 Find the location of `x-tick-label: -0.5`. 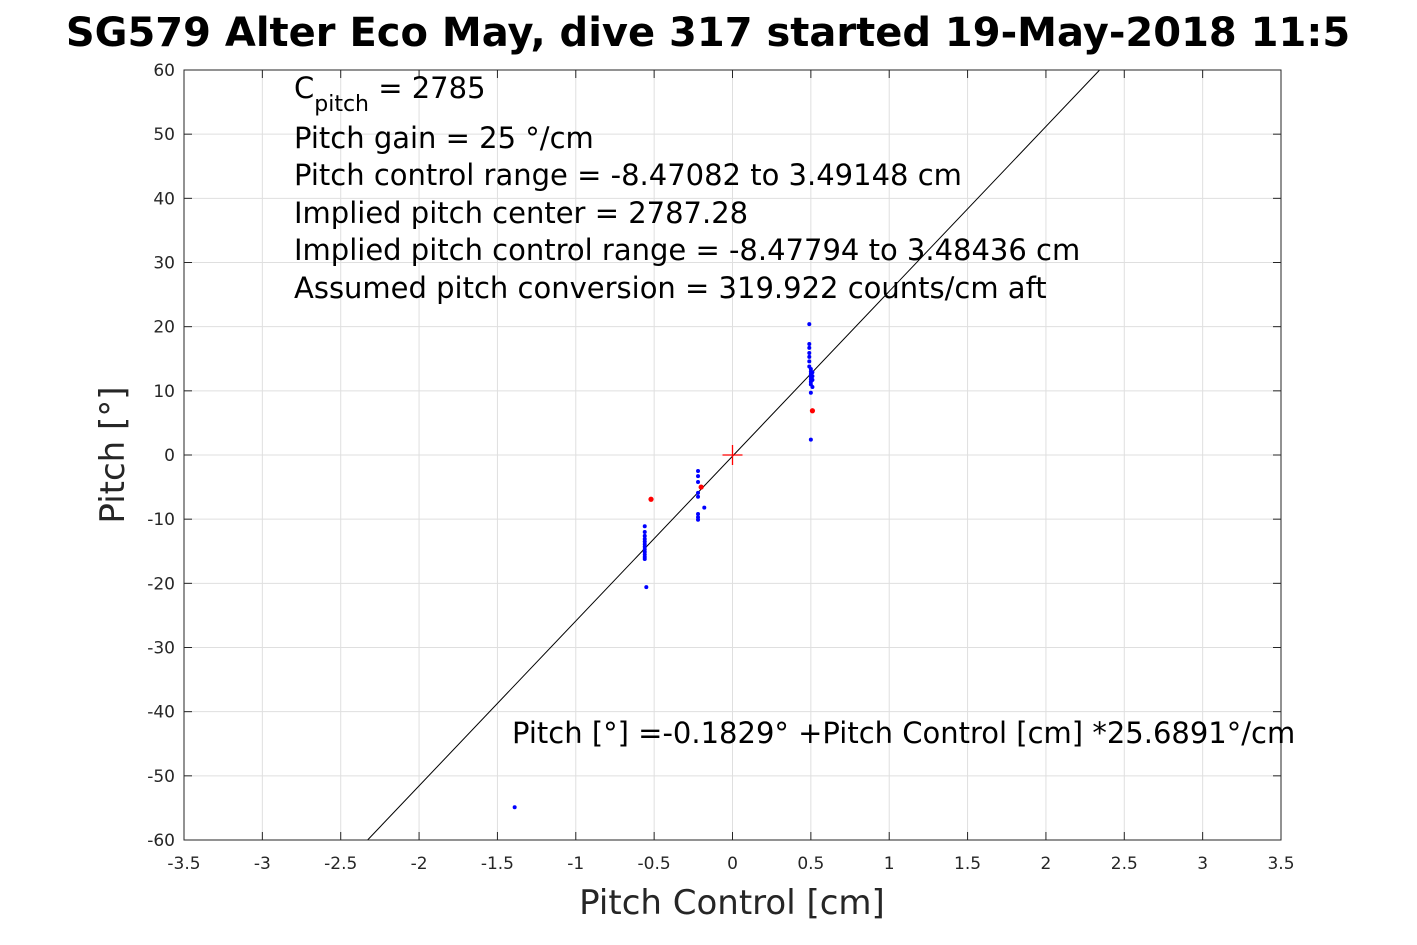

x-tick-label: -0.5 is located at coordinates (654, 864).